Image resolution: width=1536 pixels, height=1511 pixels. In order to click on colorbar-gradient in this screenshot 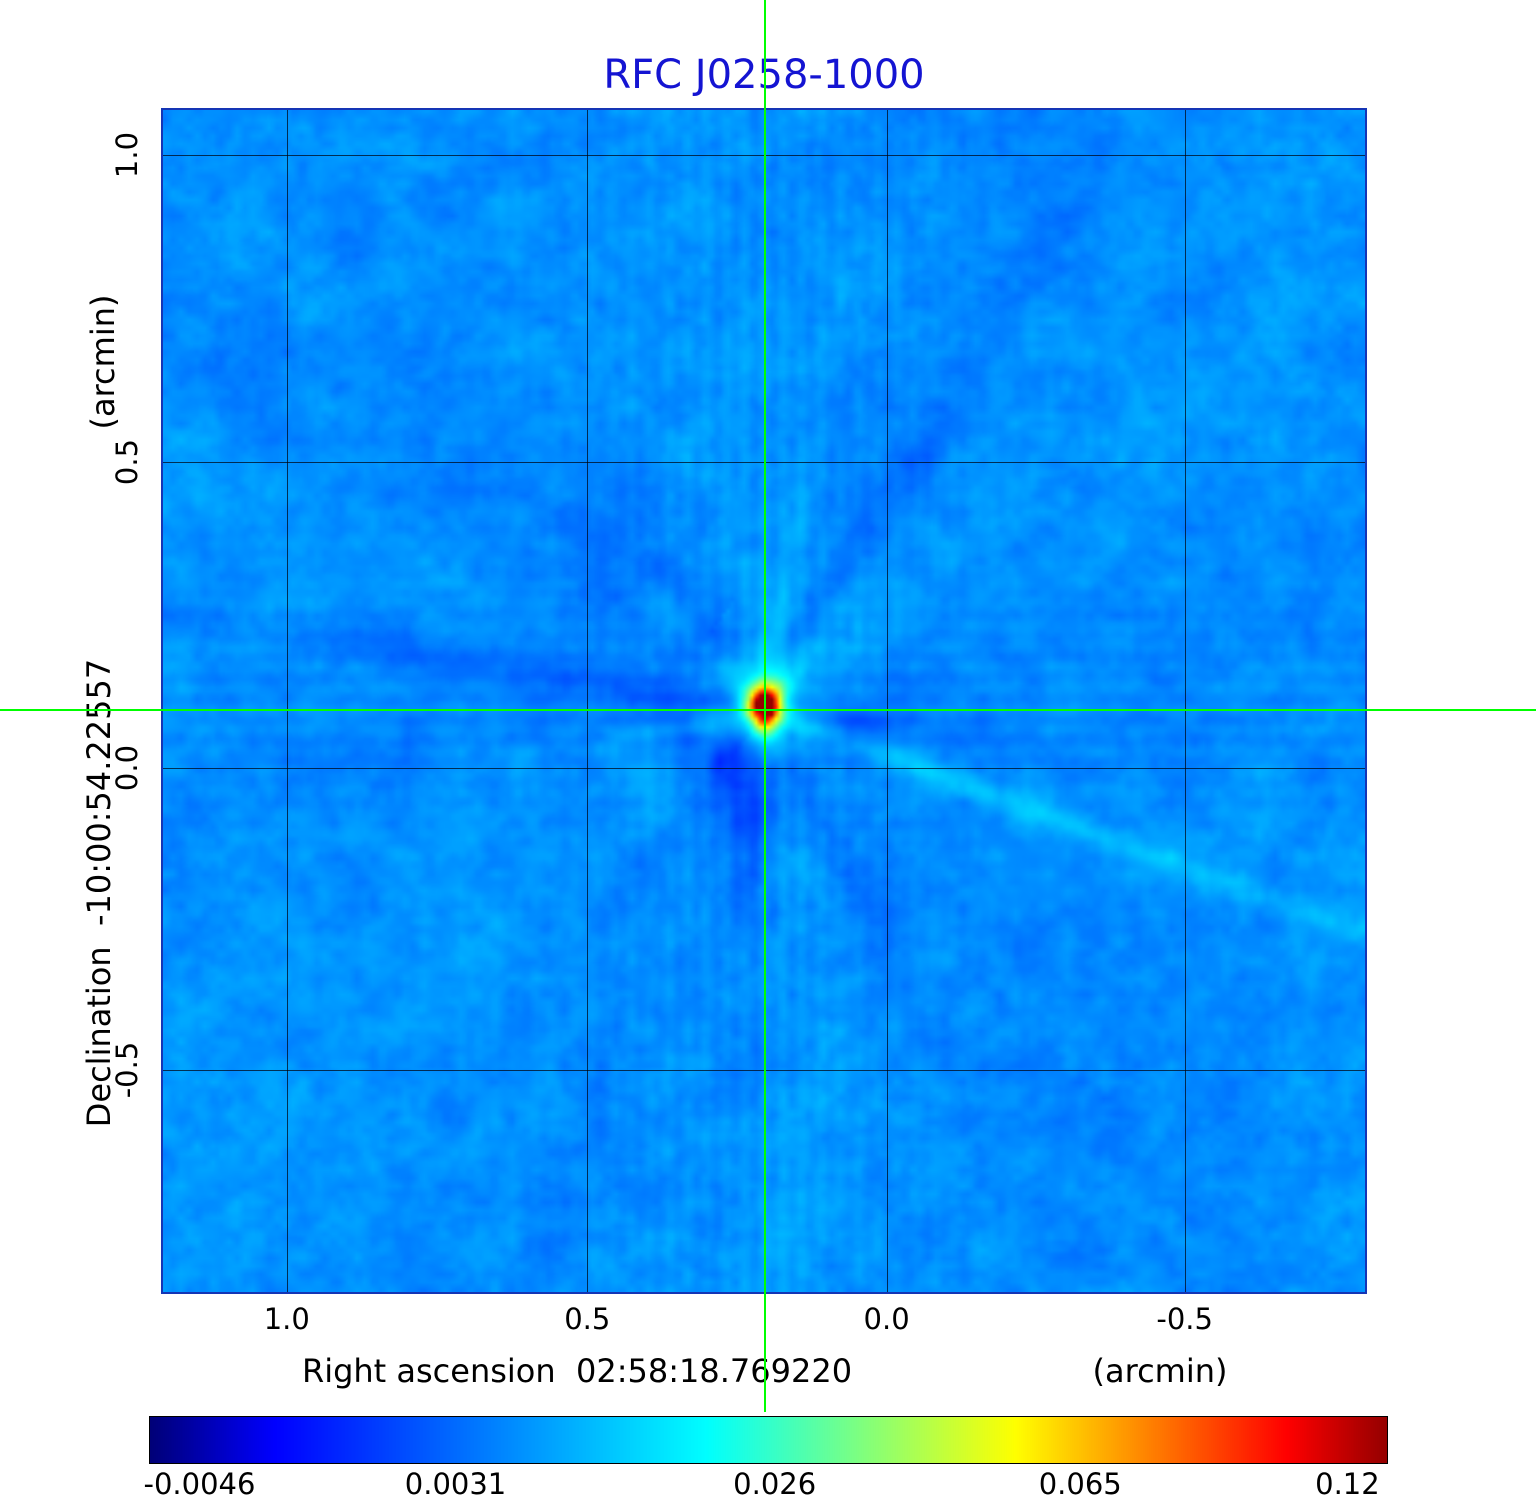, I will do `click(768, 1440)`.